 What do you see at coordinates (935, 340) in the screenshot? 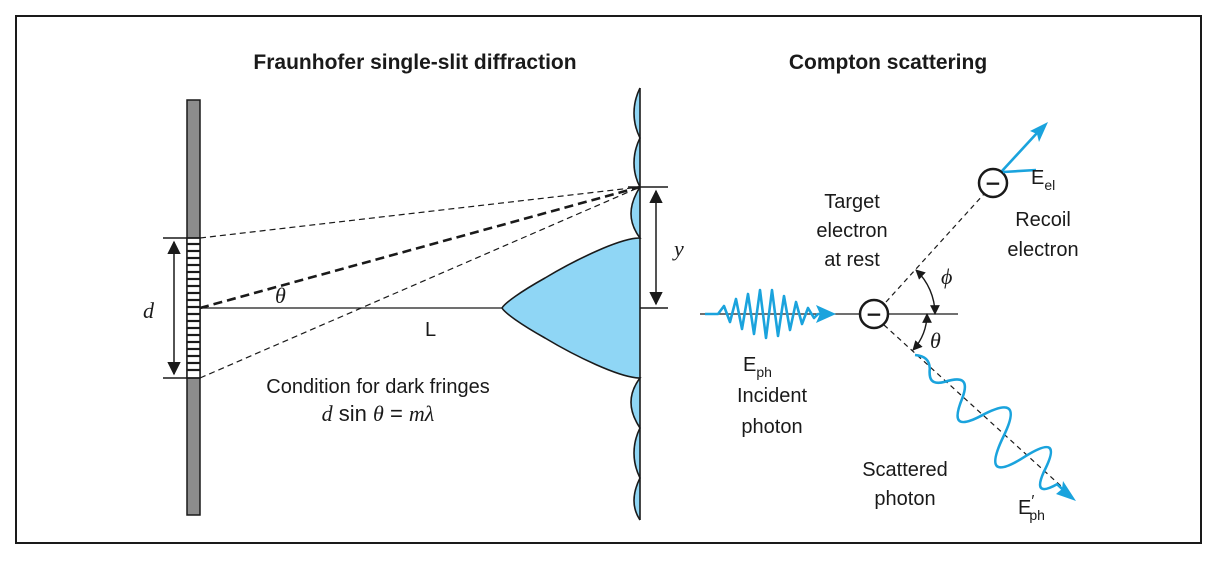
I see `compton-theta-label: θ` at bounding box center [935, 340].